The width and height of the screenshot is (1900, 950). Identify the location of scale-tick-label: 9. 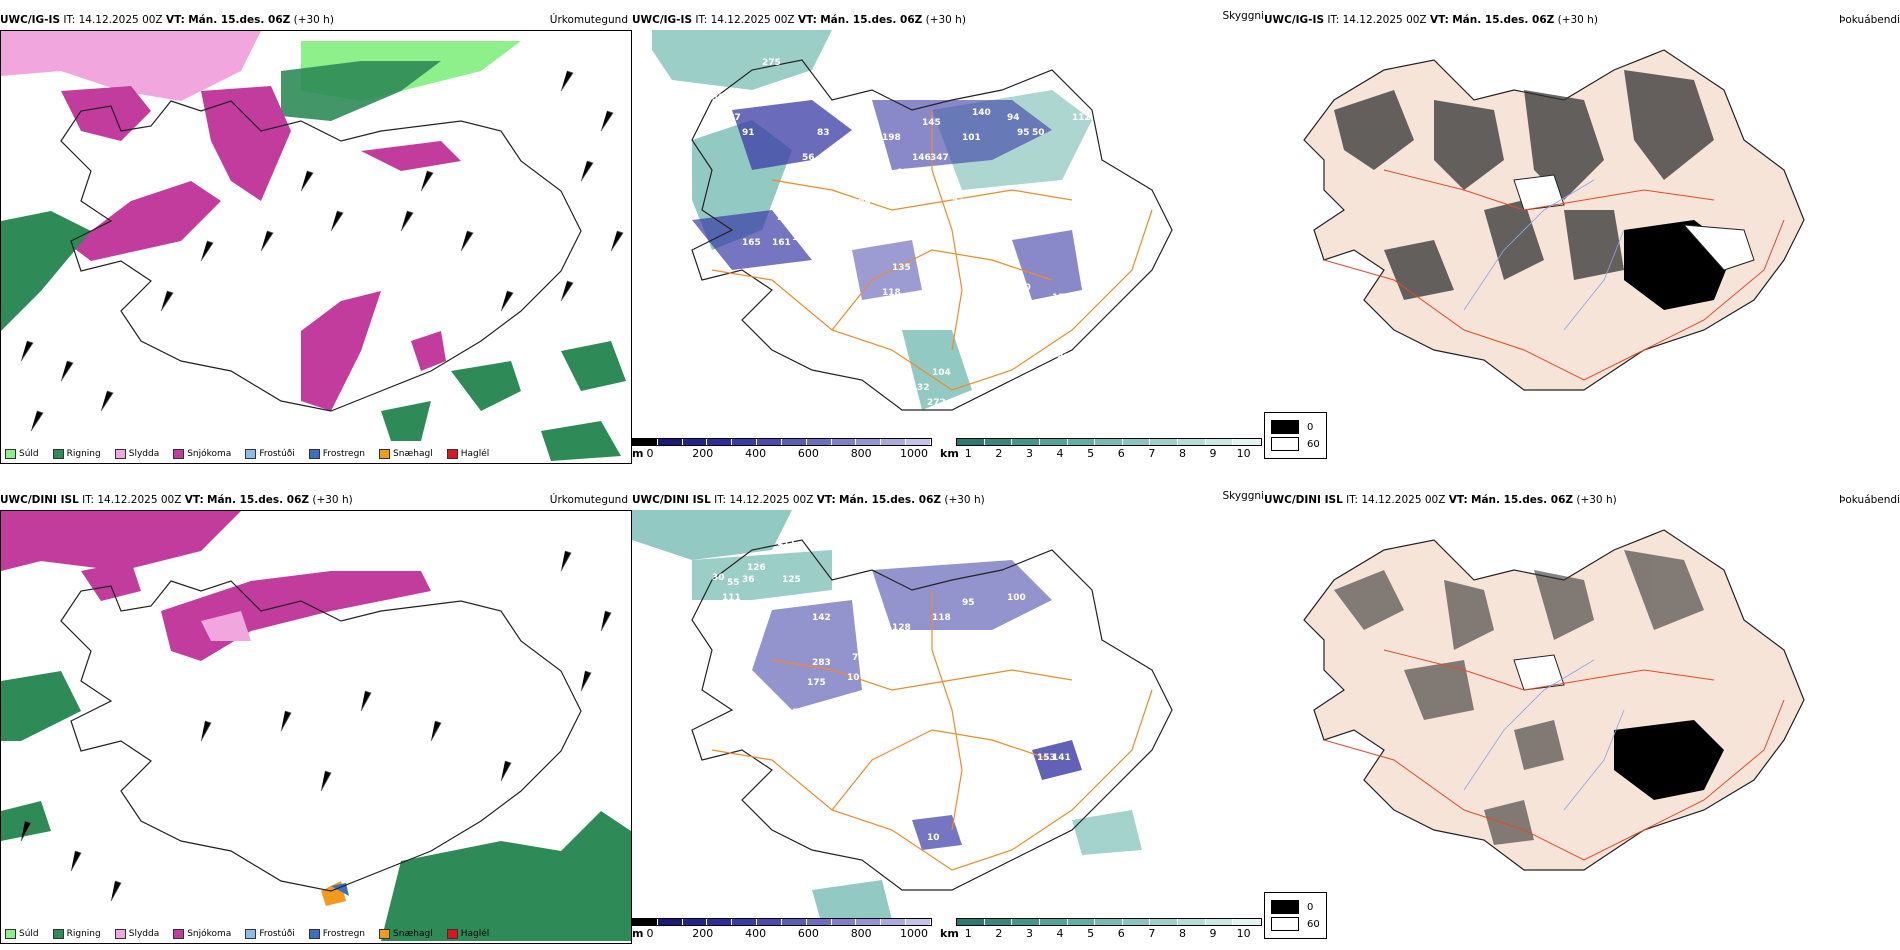
(1213, 933).